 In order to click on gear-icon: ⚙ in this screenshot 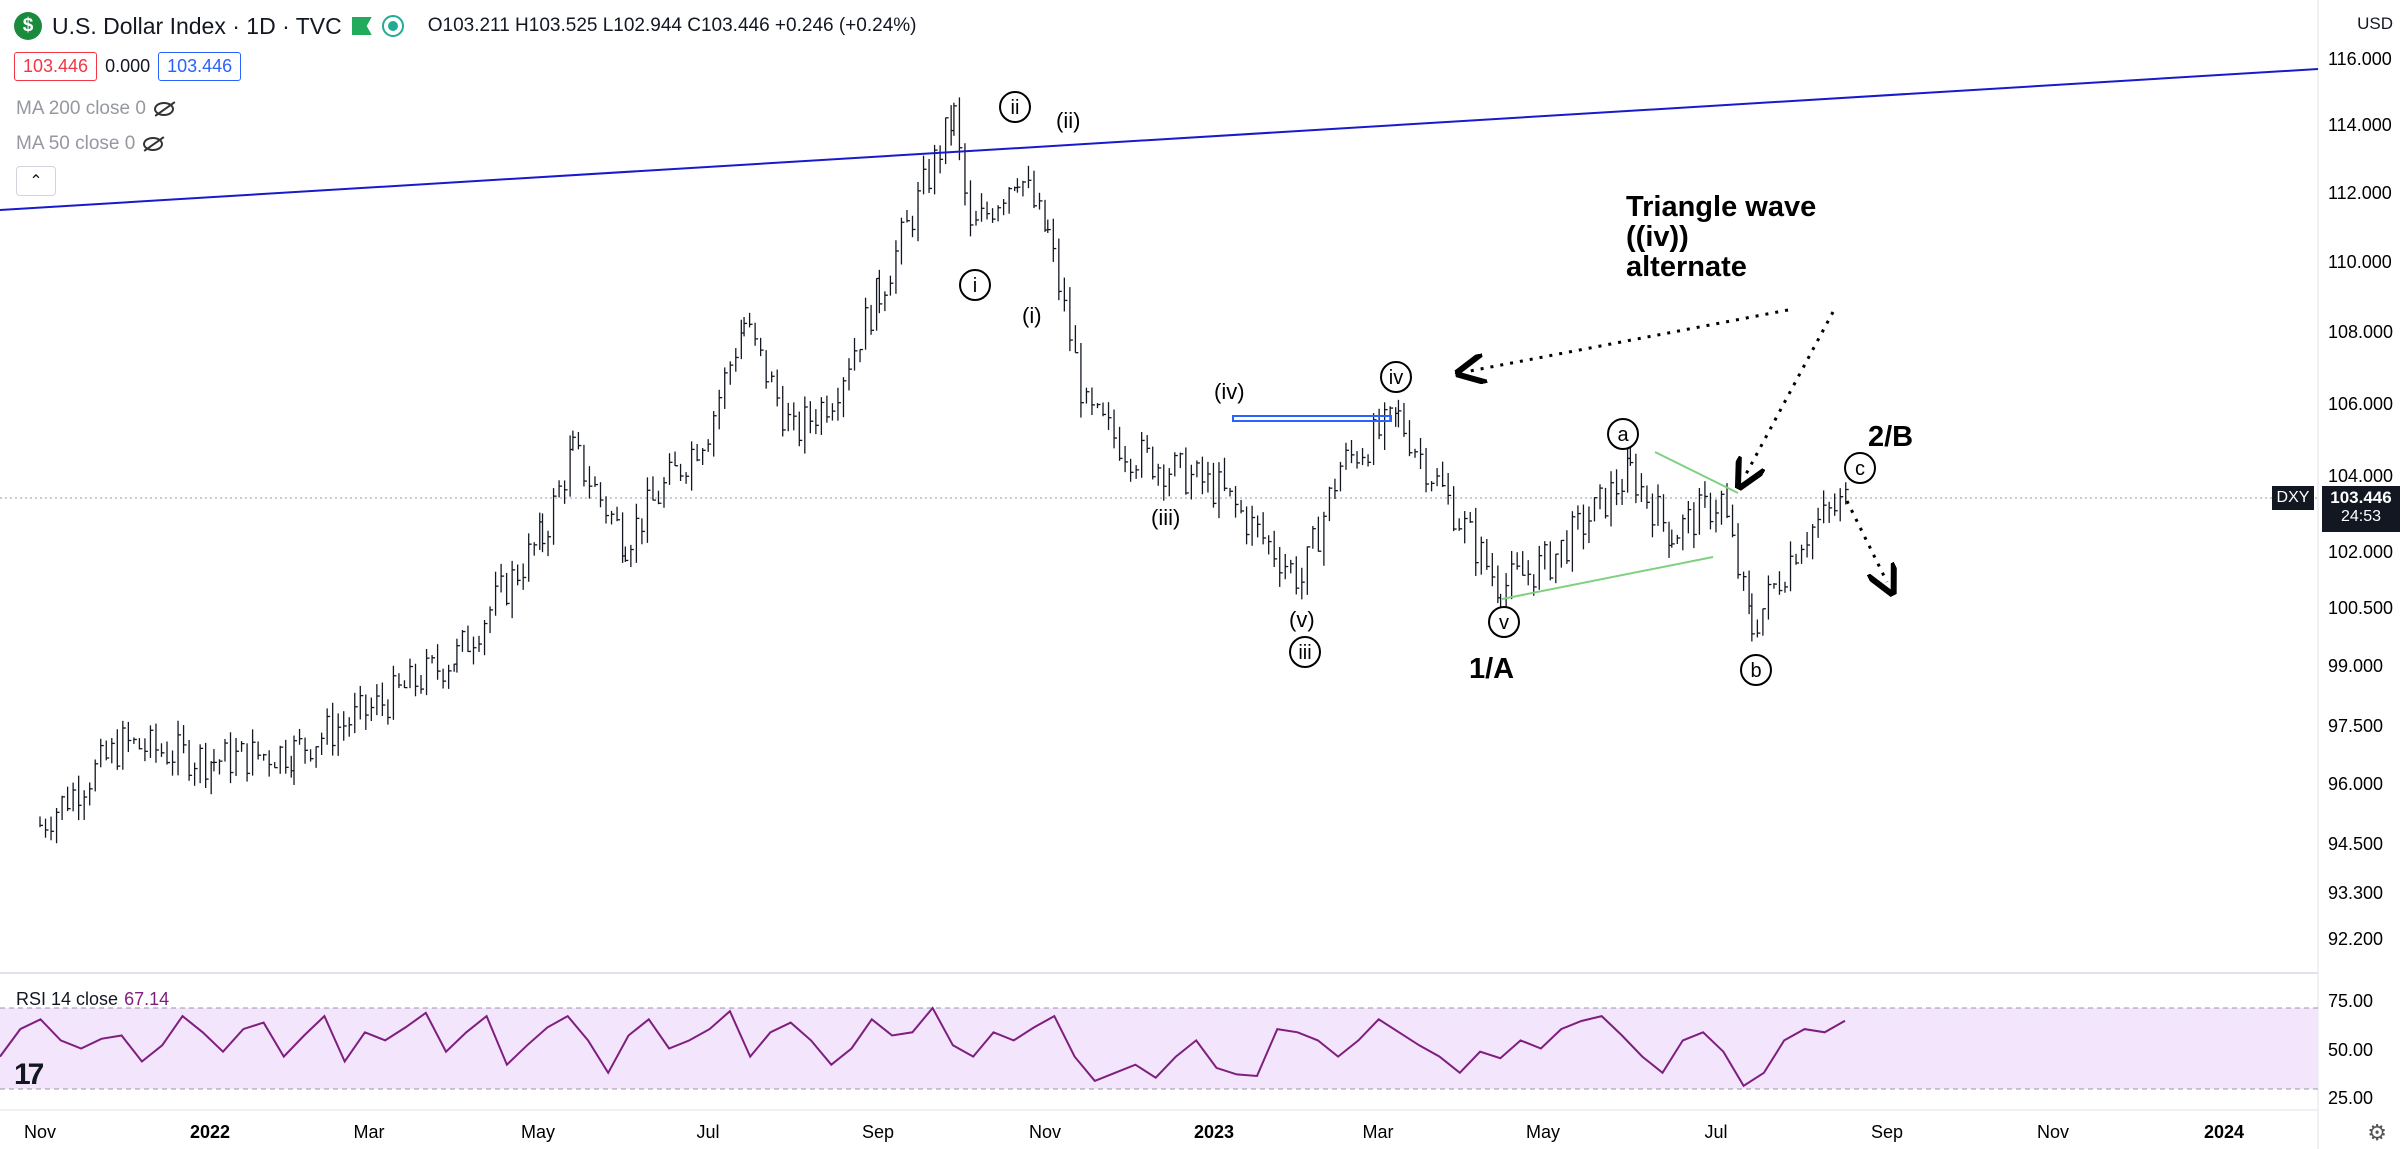, I will do `click(2377, 1132)`.